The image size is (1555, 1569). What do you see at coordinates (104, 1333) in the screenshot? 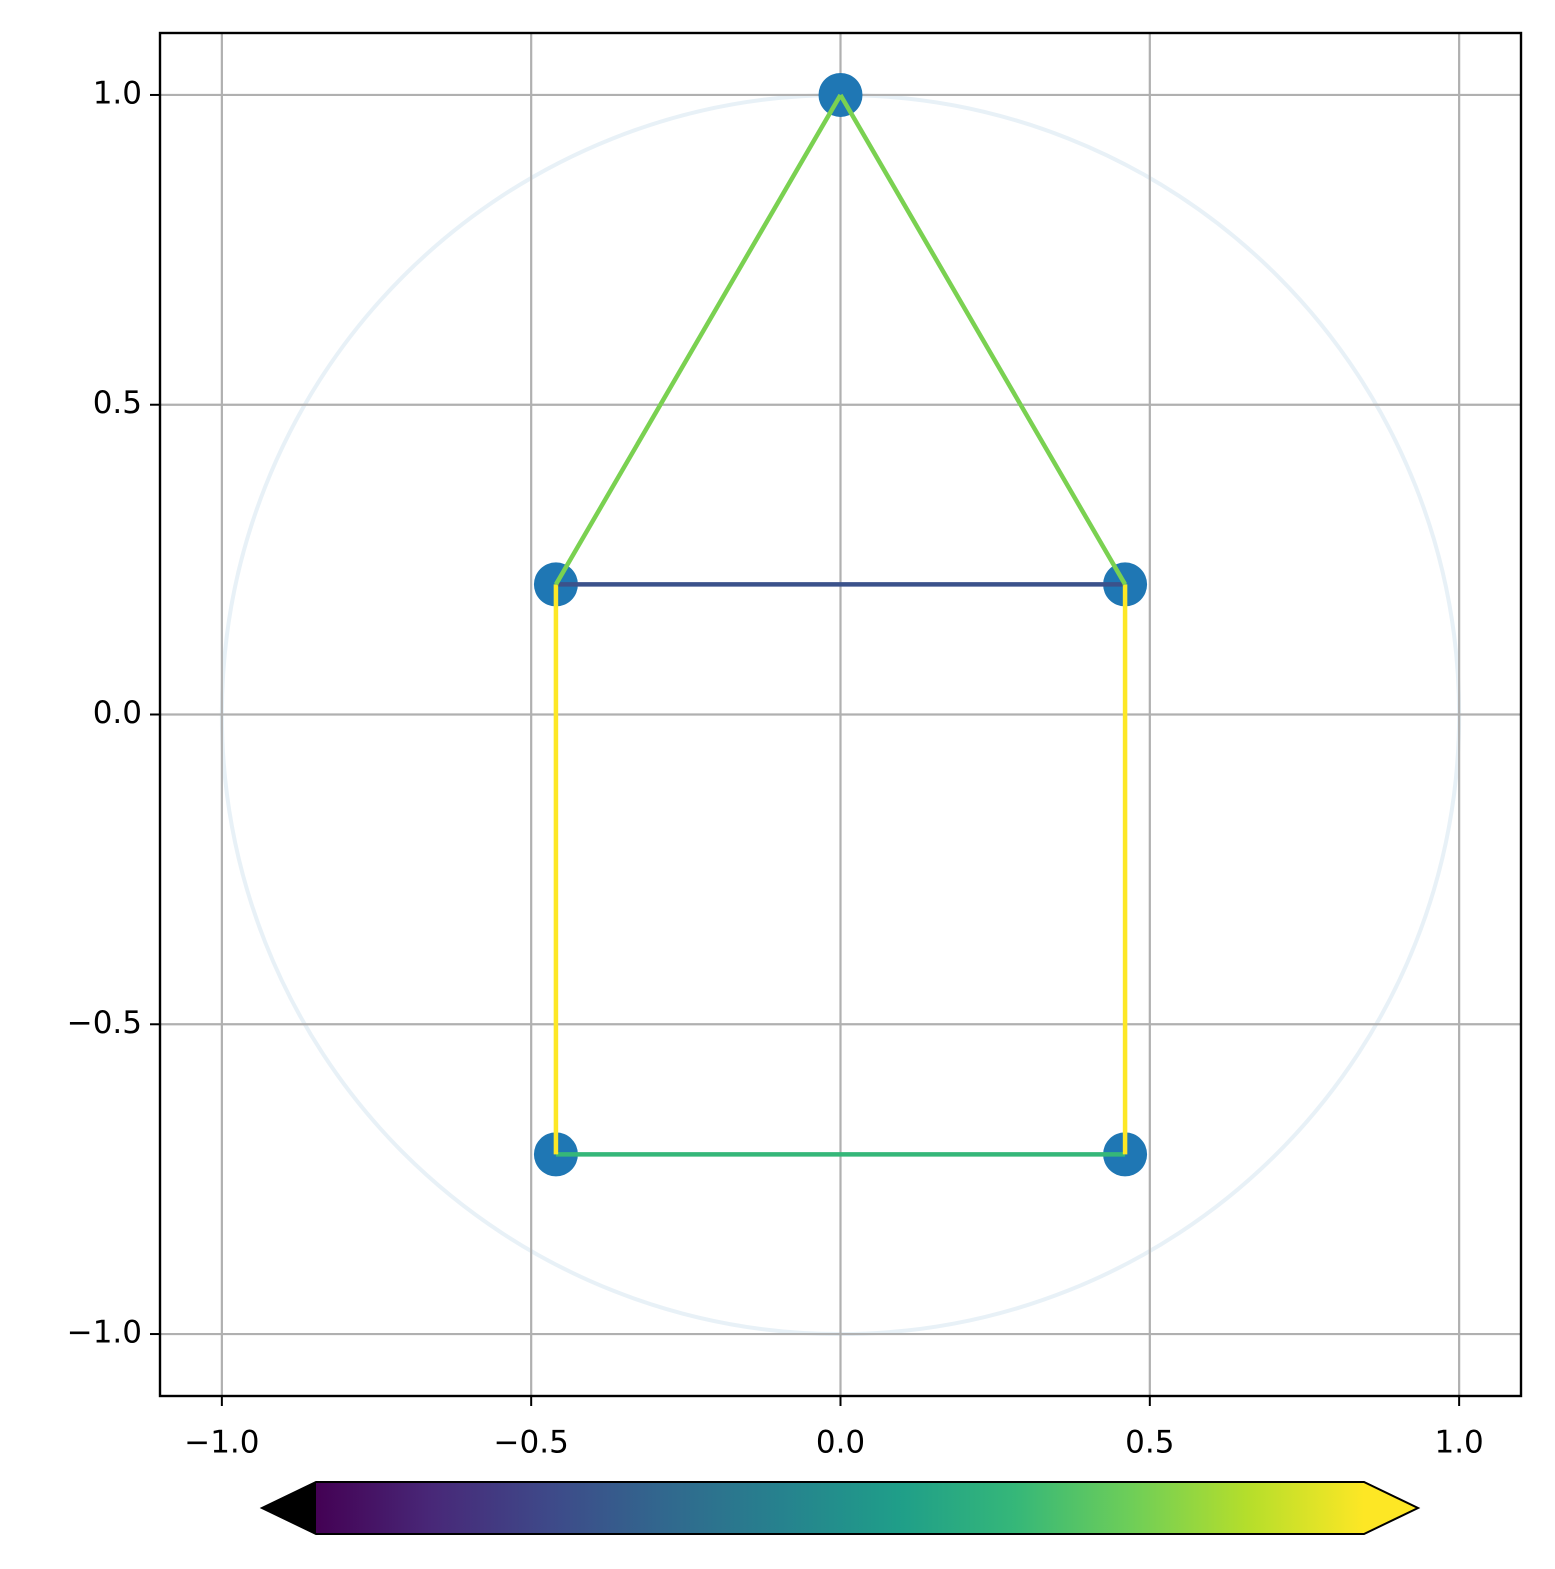
I see `y-tick-label: −1.0` at bounding box center [104, 1333].